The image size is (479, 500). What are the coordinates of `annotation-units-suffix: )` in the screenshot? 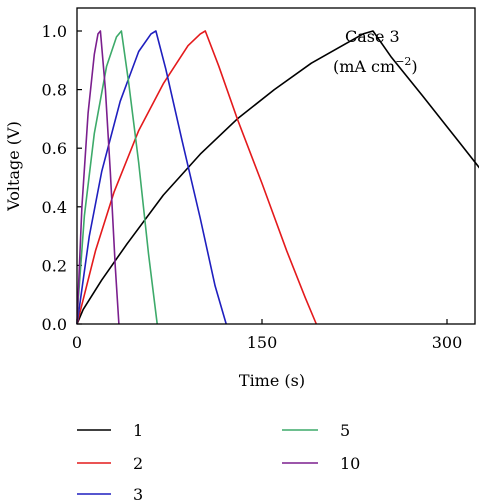 It's located at (414, 66).